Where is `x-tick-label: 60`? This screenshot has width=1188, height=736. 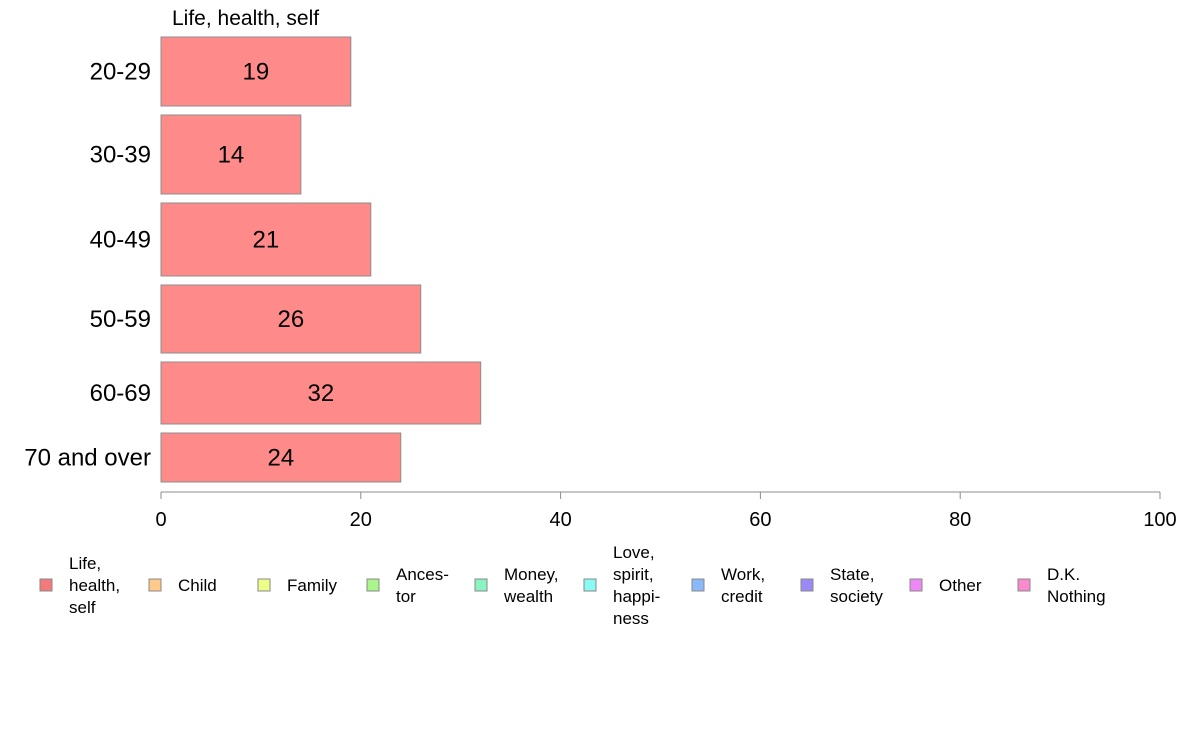 x-tick-label: 60 is located at coordinates (760, 520).